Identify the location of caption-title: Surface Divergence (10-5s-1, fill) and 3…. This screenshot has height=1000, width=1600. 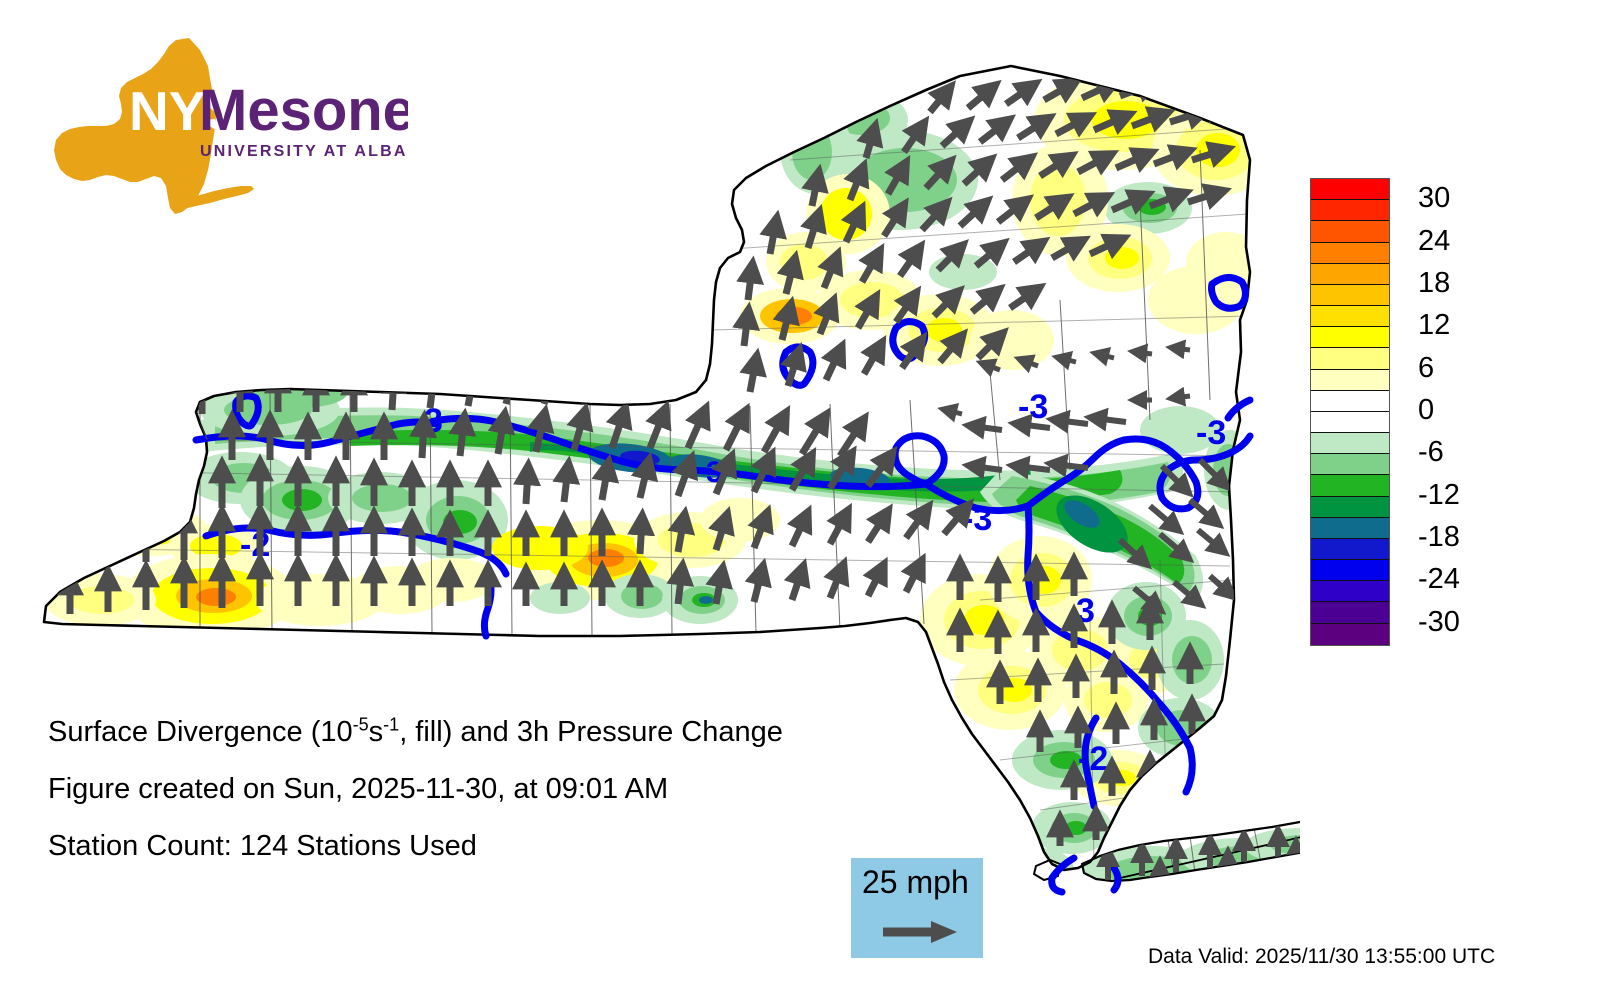
(498, 731).